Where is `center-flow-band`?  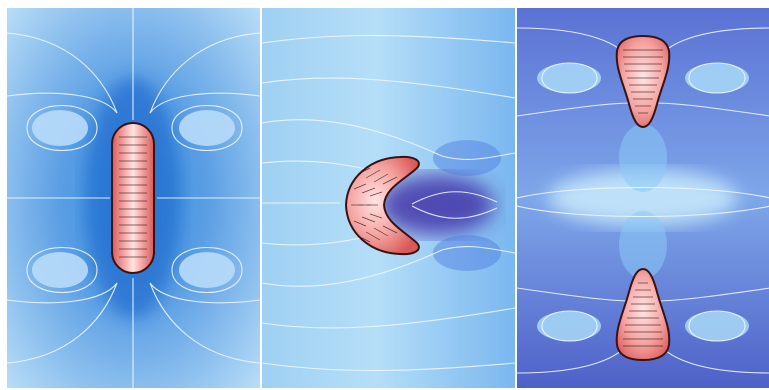
center-flow-band is located at coordinates (643, 198).